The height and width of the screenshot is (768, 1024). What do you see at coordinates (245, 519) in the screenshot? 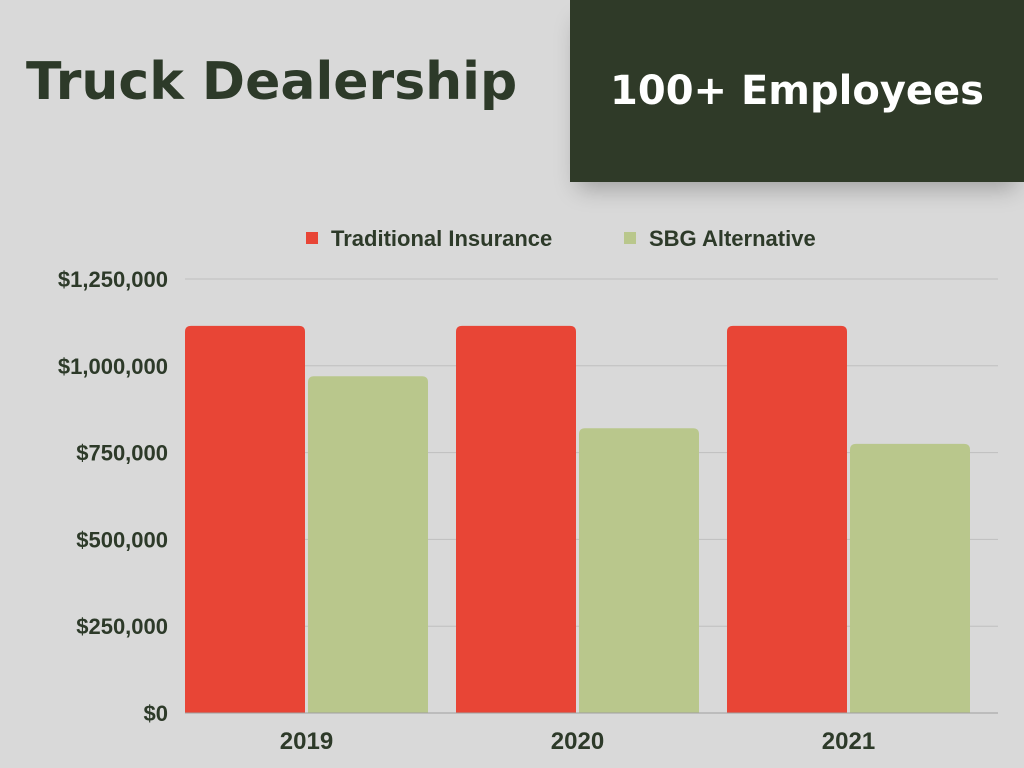
I see `bar-traditional-insurance-2019` at bounding box center [245, 519].